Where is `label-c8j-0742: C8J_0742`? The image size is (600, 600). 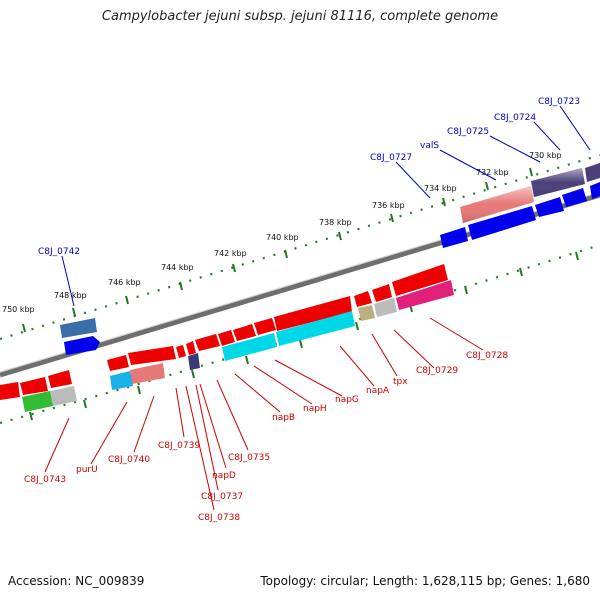
label-c8j-0742: C8J_0742 is located at coordinates (59, 252).